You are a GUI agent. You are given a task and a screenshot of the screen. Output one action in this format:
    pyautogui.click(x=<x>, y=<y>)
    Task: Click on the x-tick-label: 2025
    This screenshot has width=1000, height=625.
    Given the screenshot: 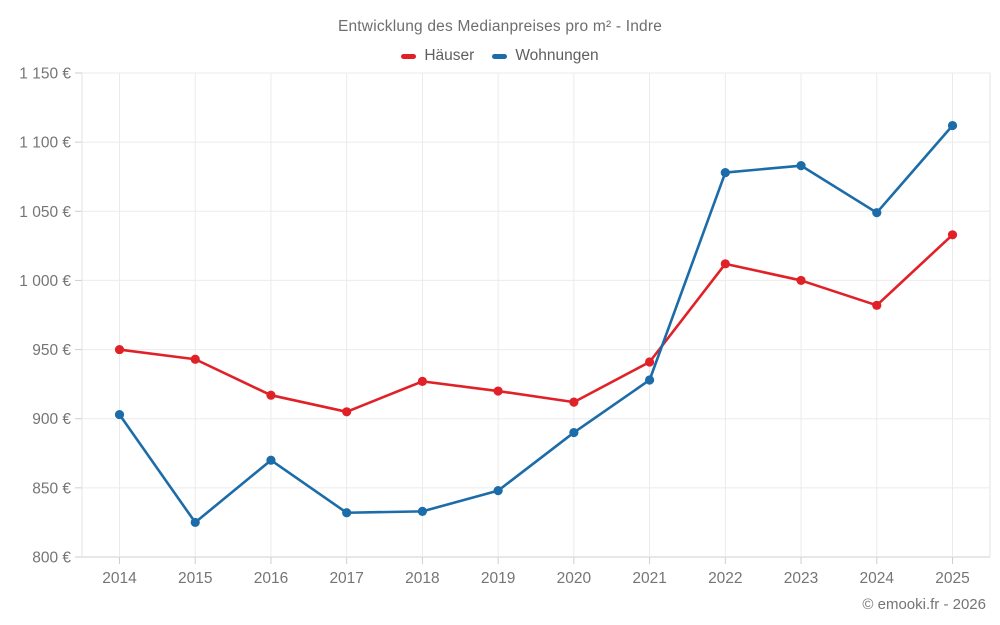 What is the action you would take?
    pyautogui.click(x=952, y=578)
    